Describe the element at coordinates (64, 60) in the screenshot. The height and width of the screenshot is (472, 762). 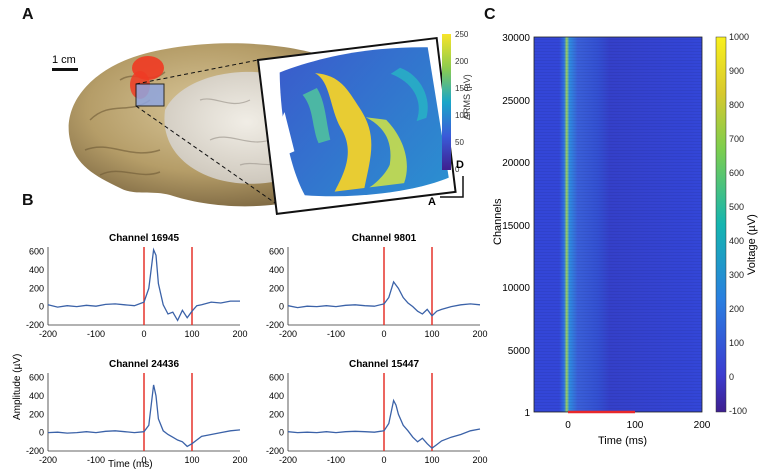
I see `scale-bar-label: 1 cm` at that location.